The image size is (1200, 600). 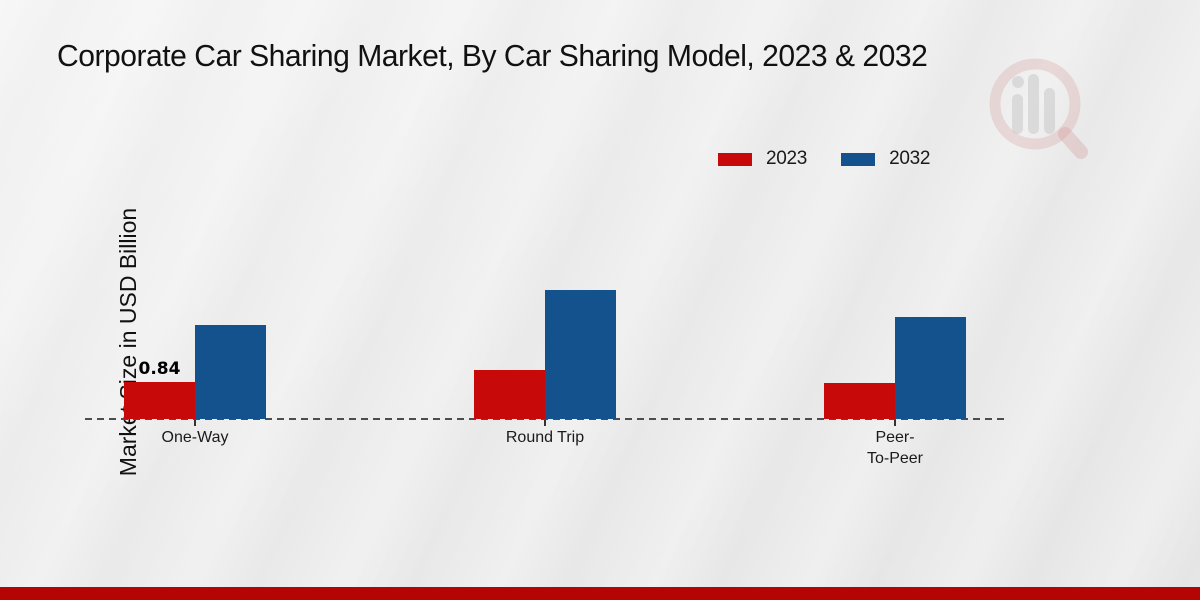 What do you see at coordinates (930, 368) in the screenshot?
I see `bar-2032-peer-to-peer` at bounding box center [930, 368].